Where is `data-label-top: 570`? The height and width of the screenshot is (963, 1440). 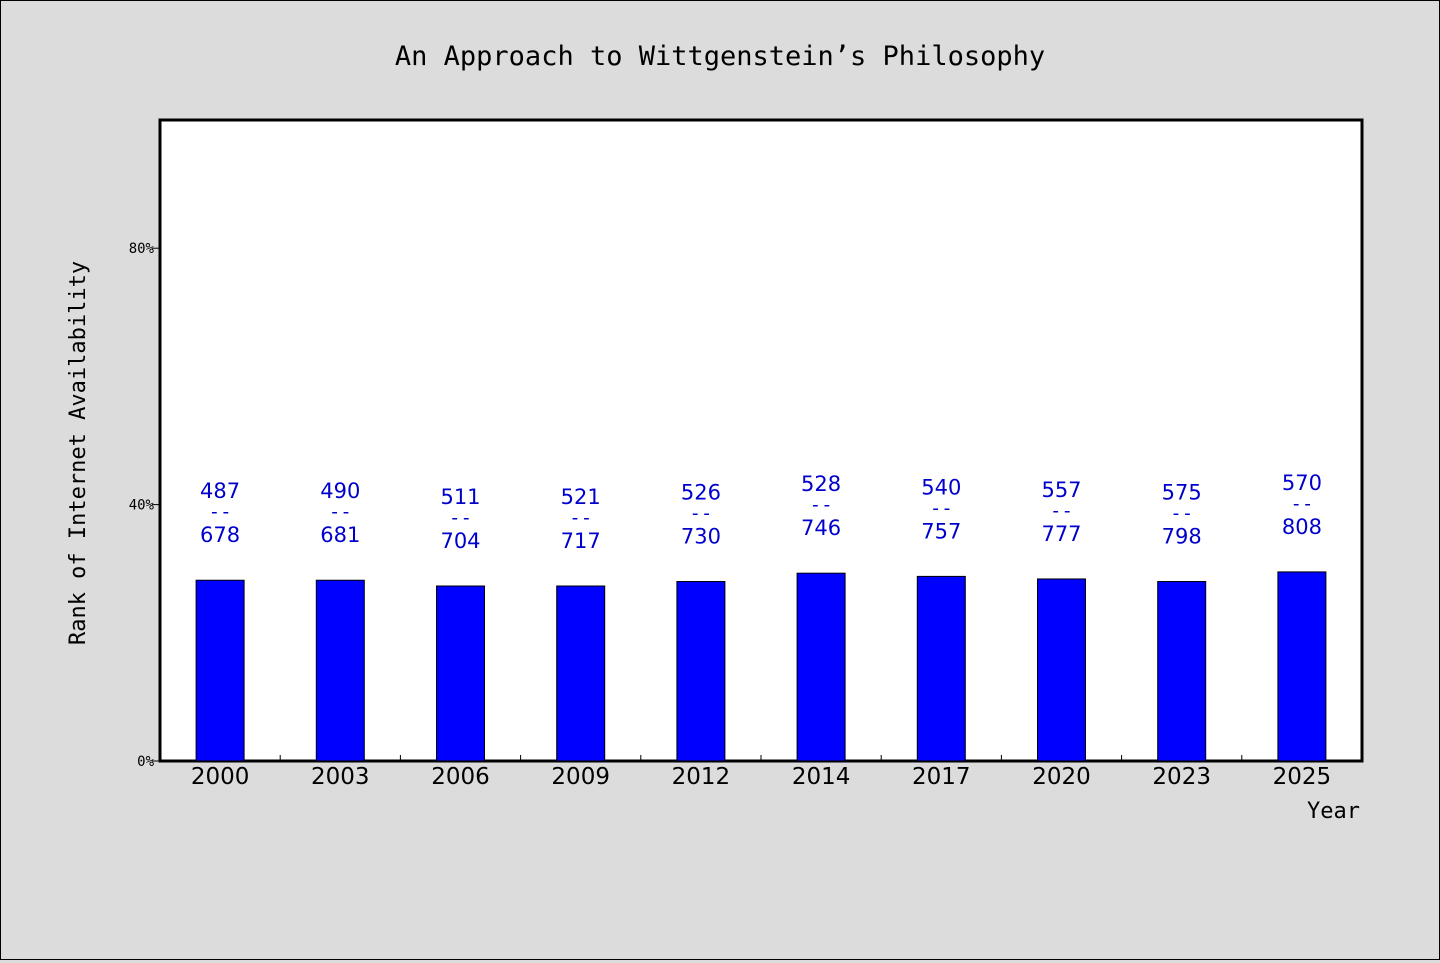
data-label-top: 570 is located at coordinates (1302, 483).